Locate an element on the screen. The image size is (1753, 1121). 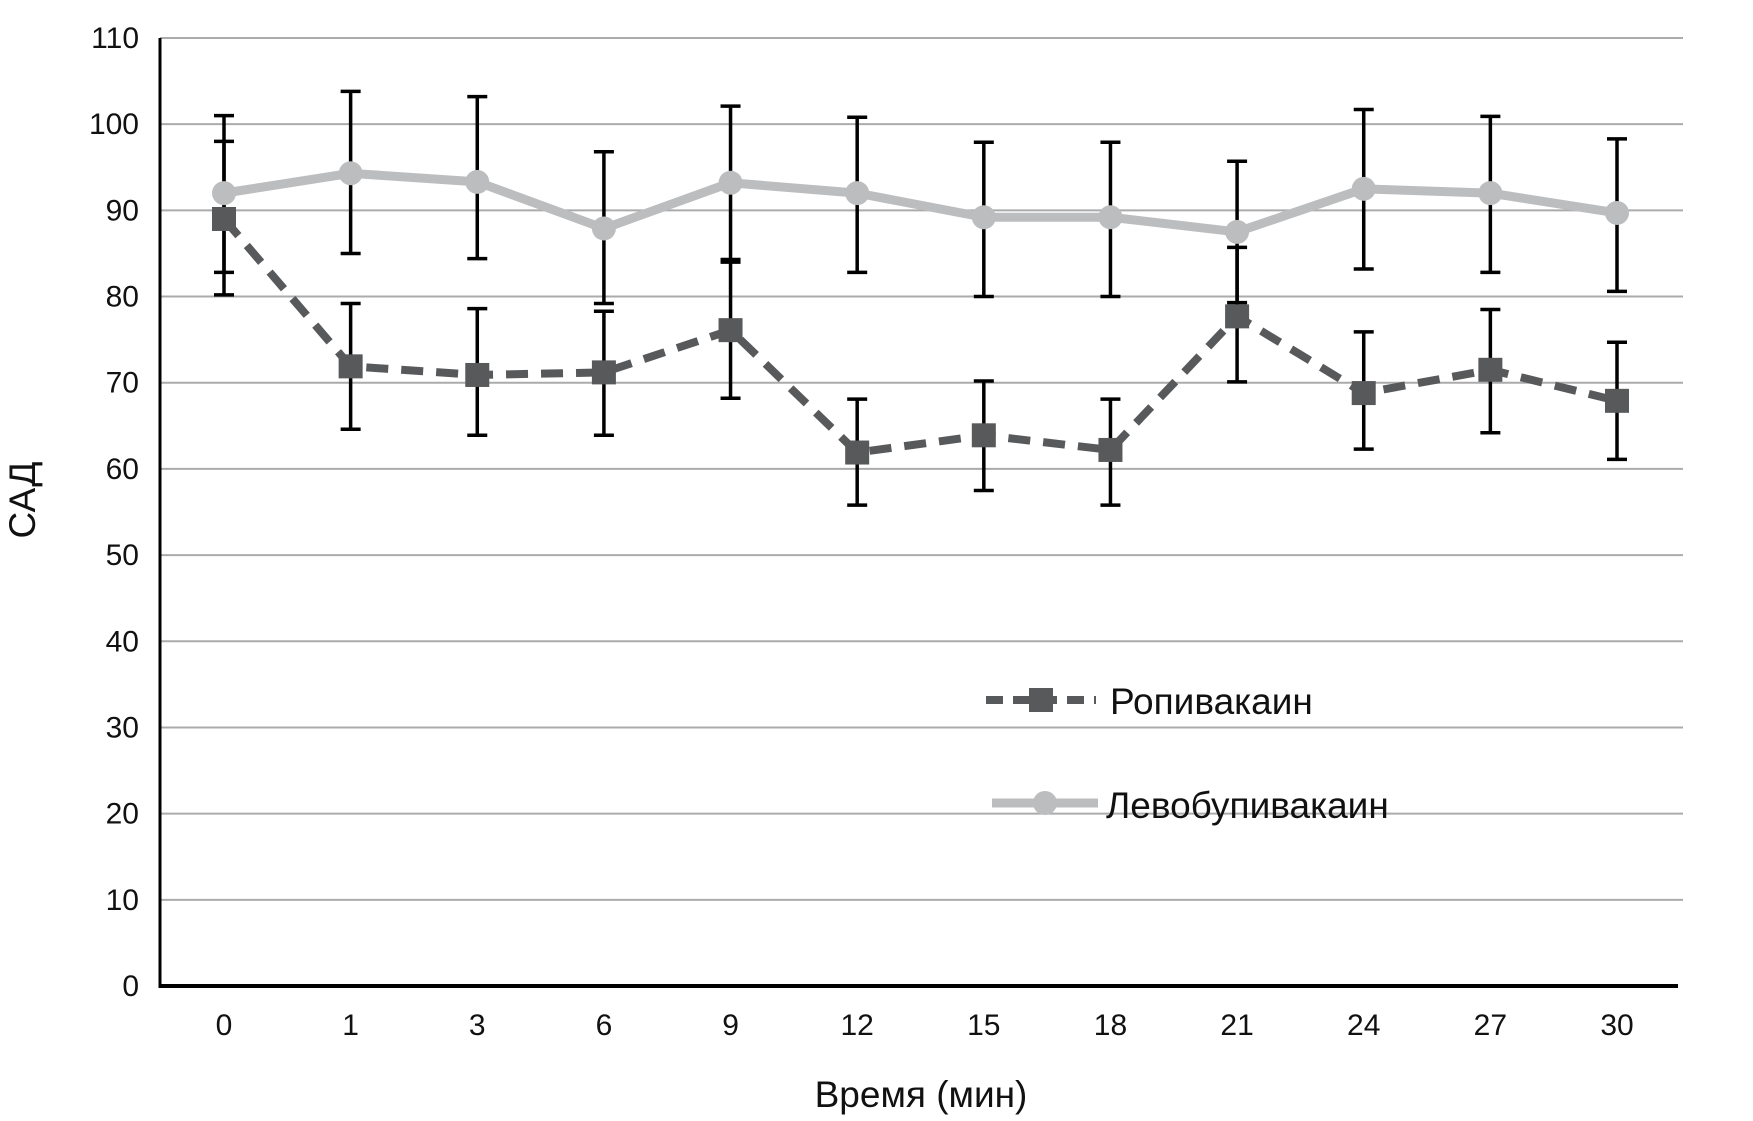
legend-label-levobupivacaine: Левобупивакаин is located at coordinates (1247, 805).